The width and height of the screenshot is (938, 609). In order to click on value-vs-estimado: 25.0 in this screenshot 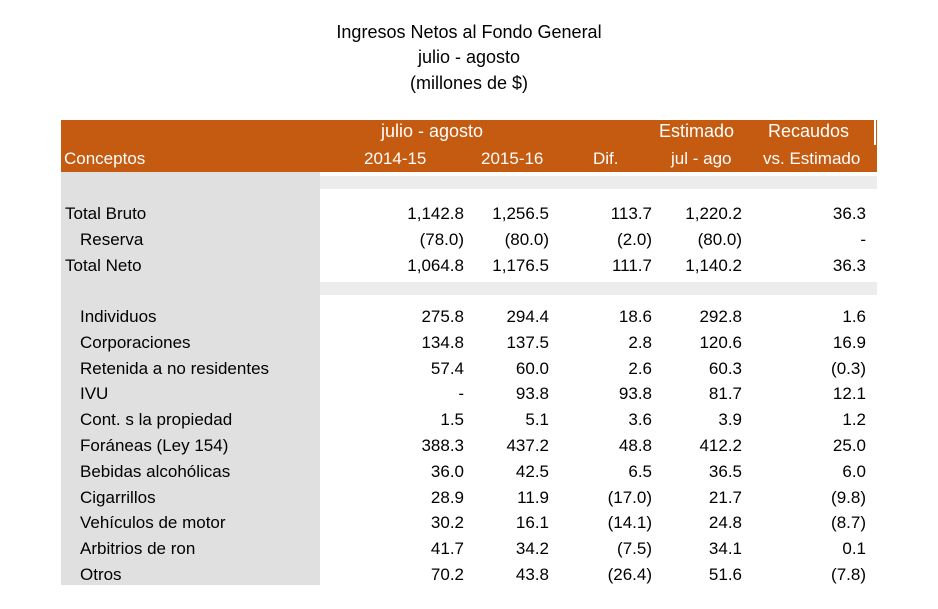, I will do `click(849, 445)`.